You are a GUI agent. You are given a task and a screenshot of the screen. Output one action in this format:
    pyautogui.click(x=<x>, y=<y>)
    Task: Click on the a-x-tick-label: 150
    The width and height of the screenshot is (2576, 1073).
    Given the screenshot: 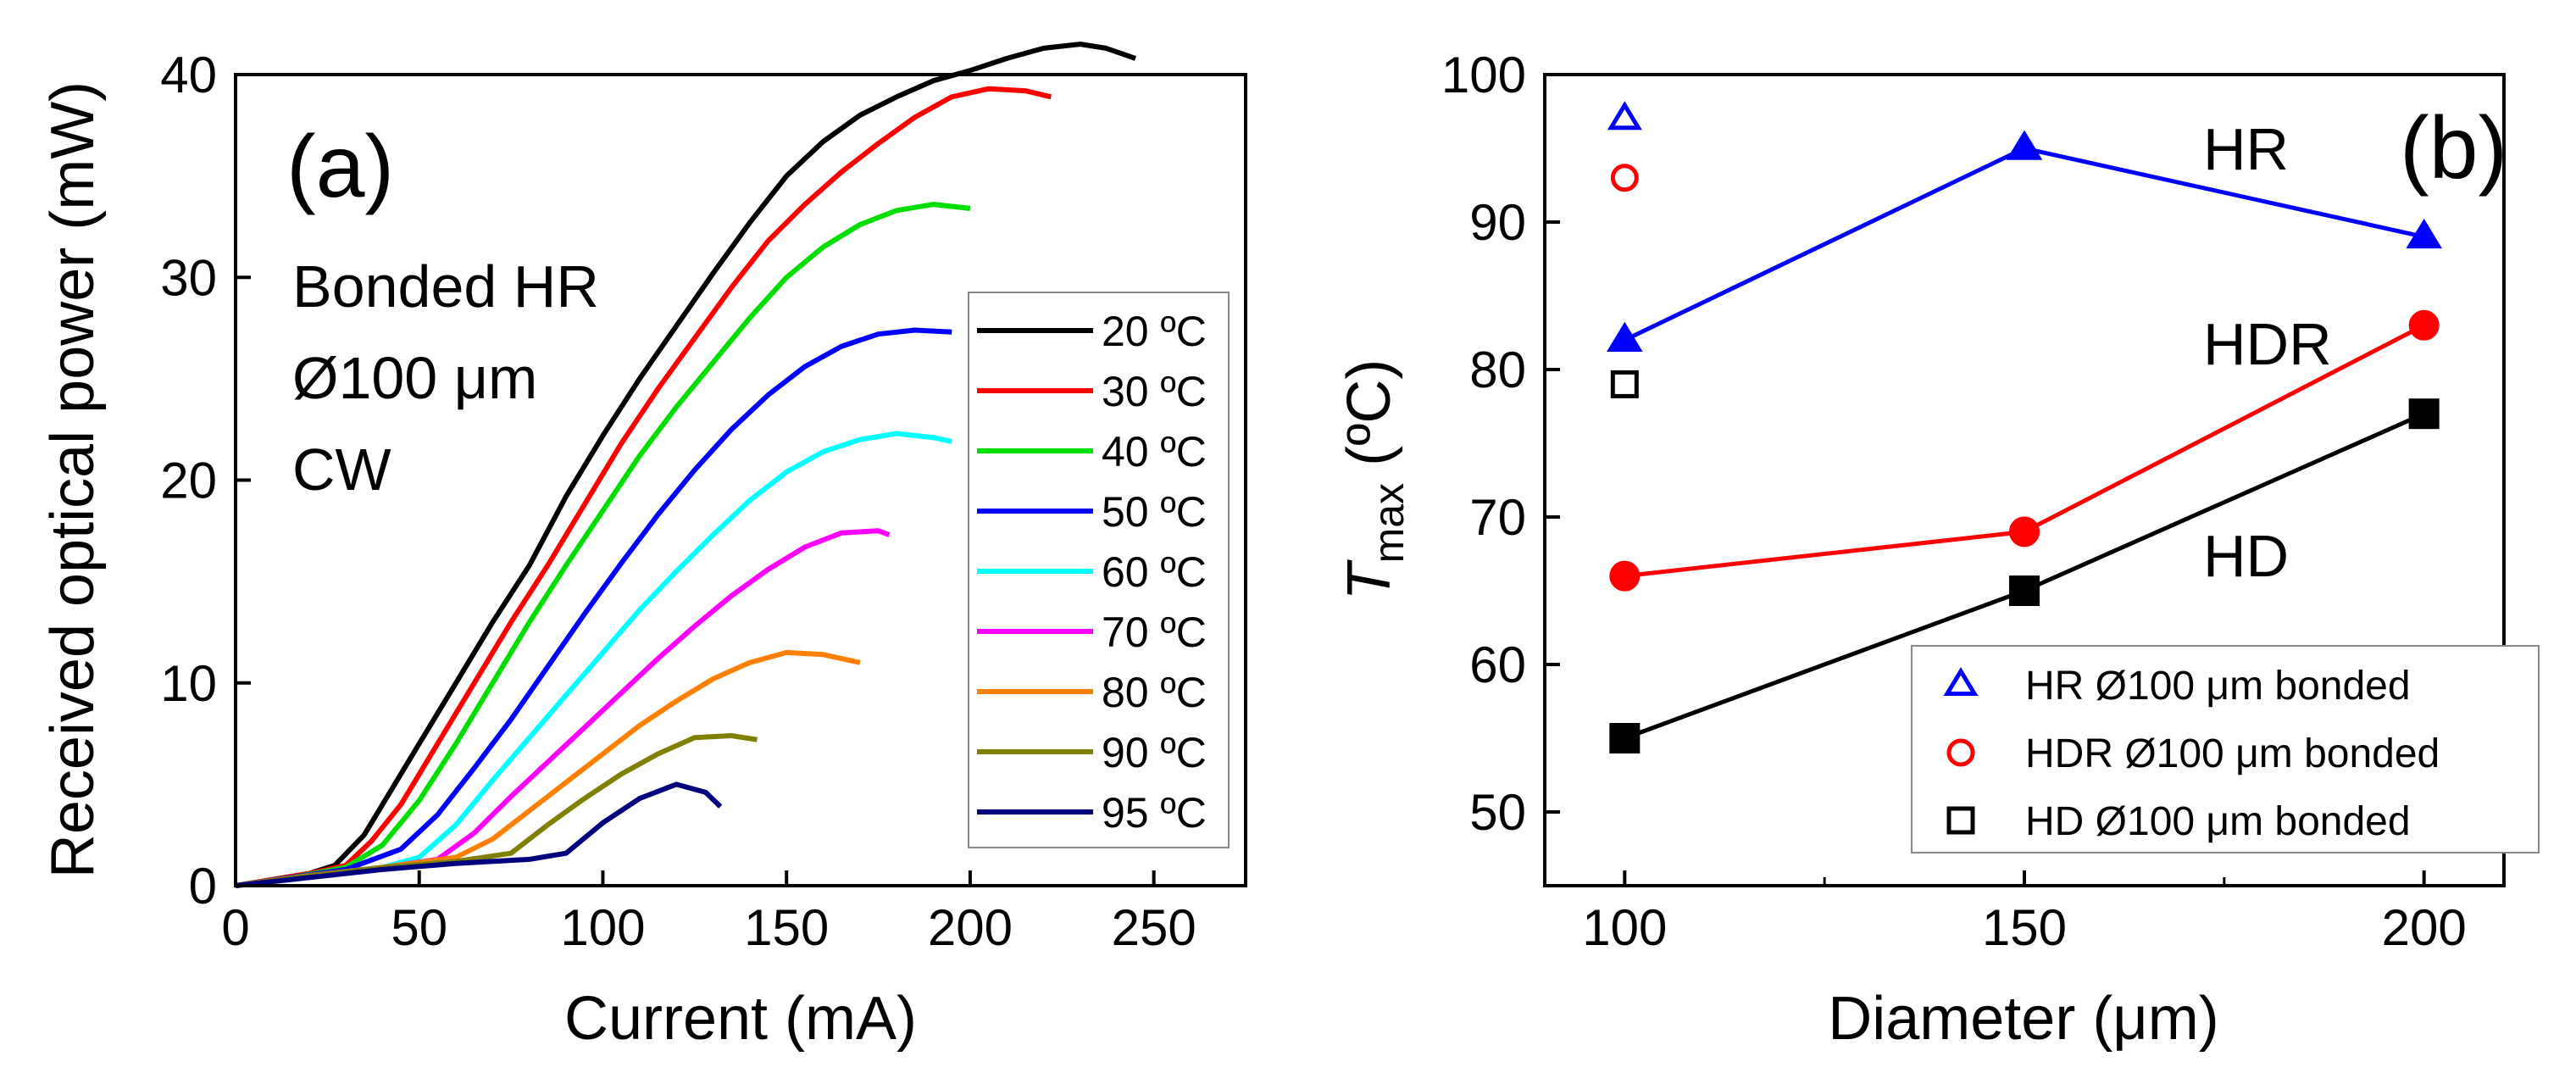 What is the action you would take?
    pyautogui.click(x=786, y=927)
    